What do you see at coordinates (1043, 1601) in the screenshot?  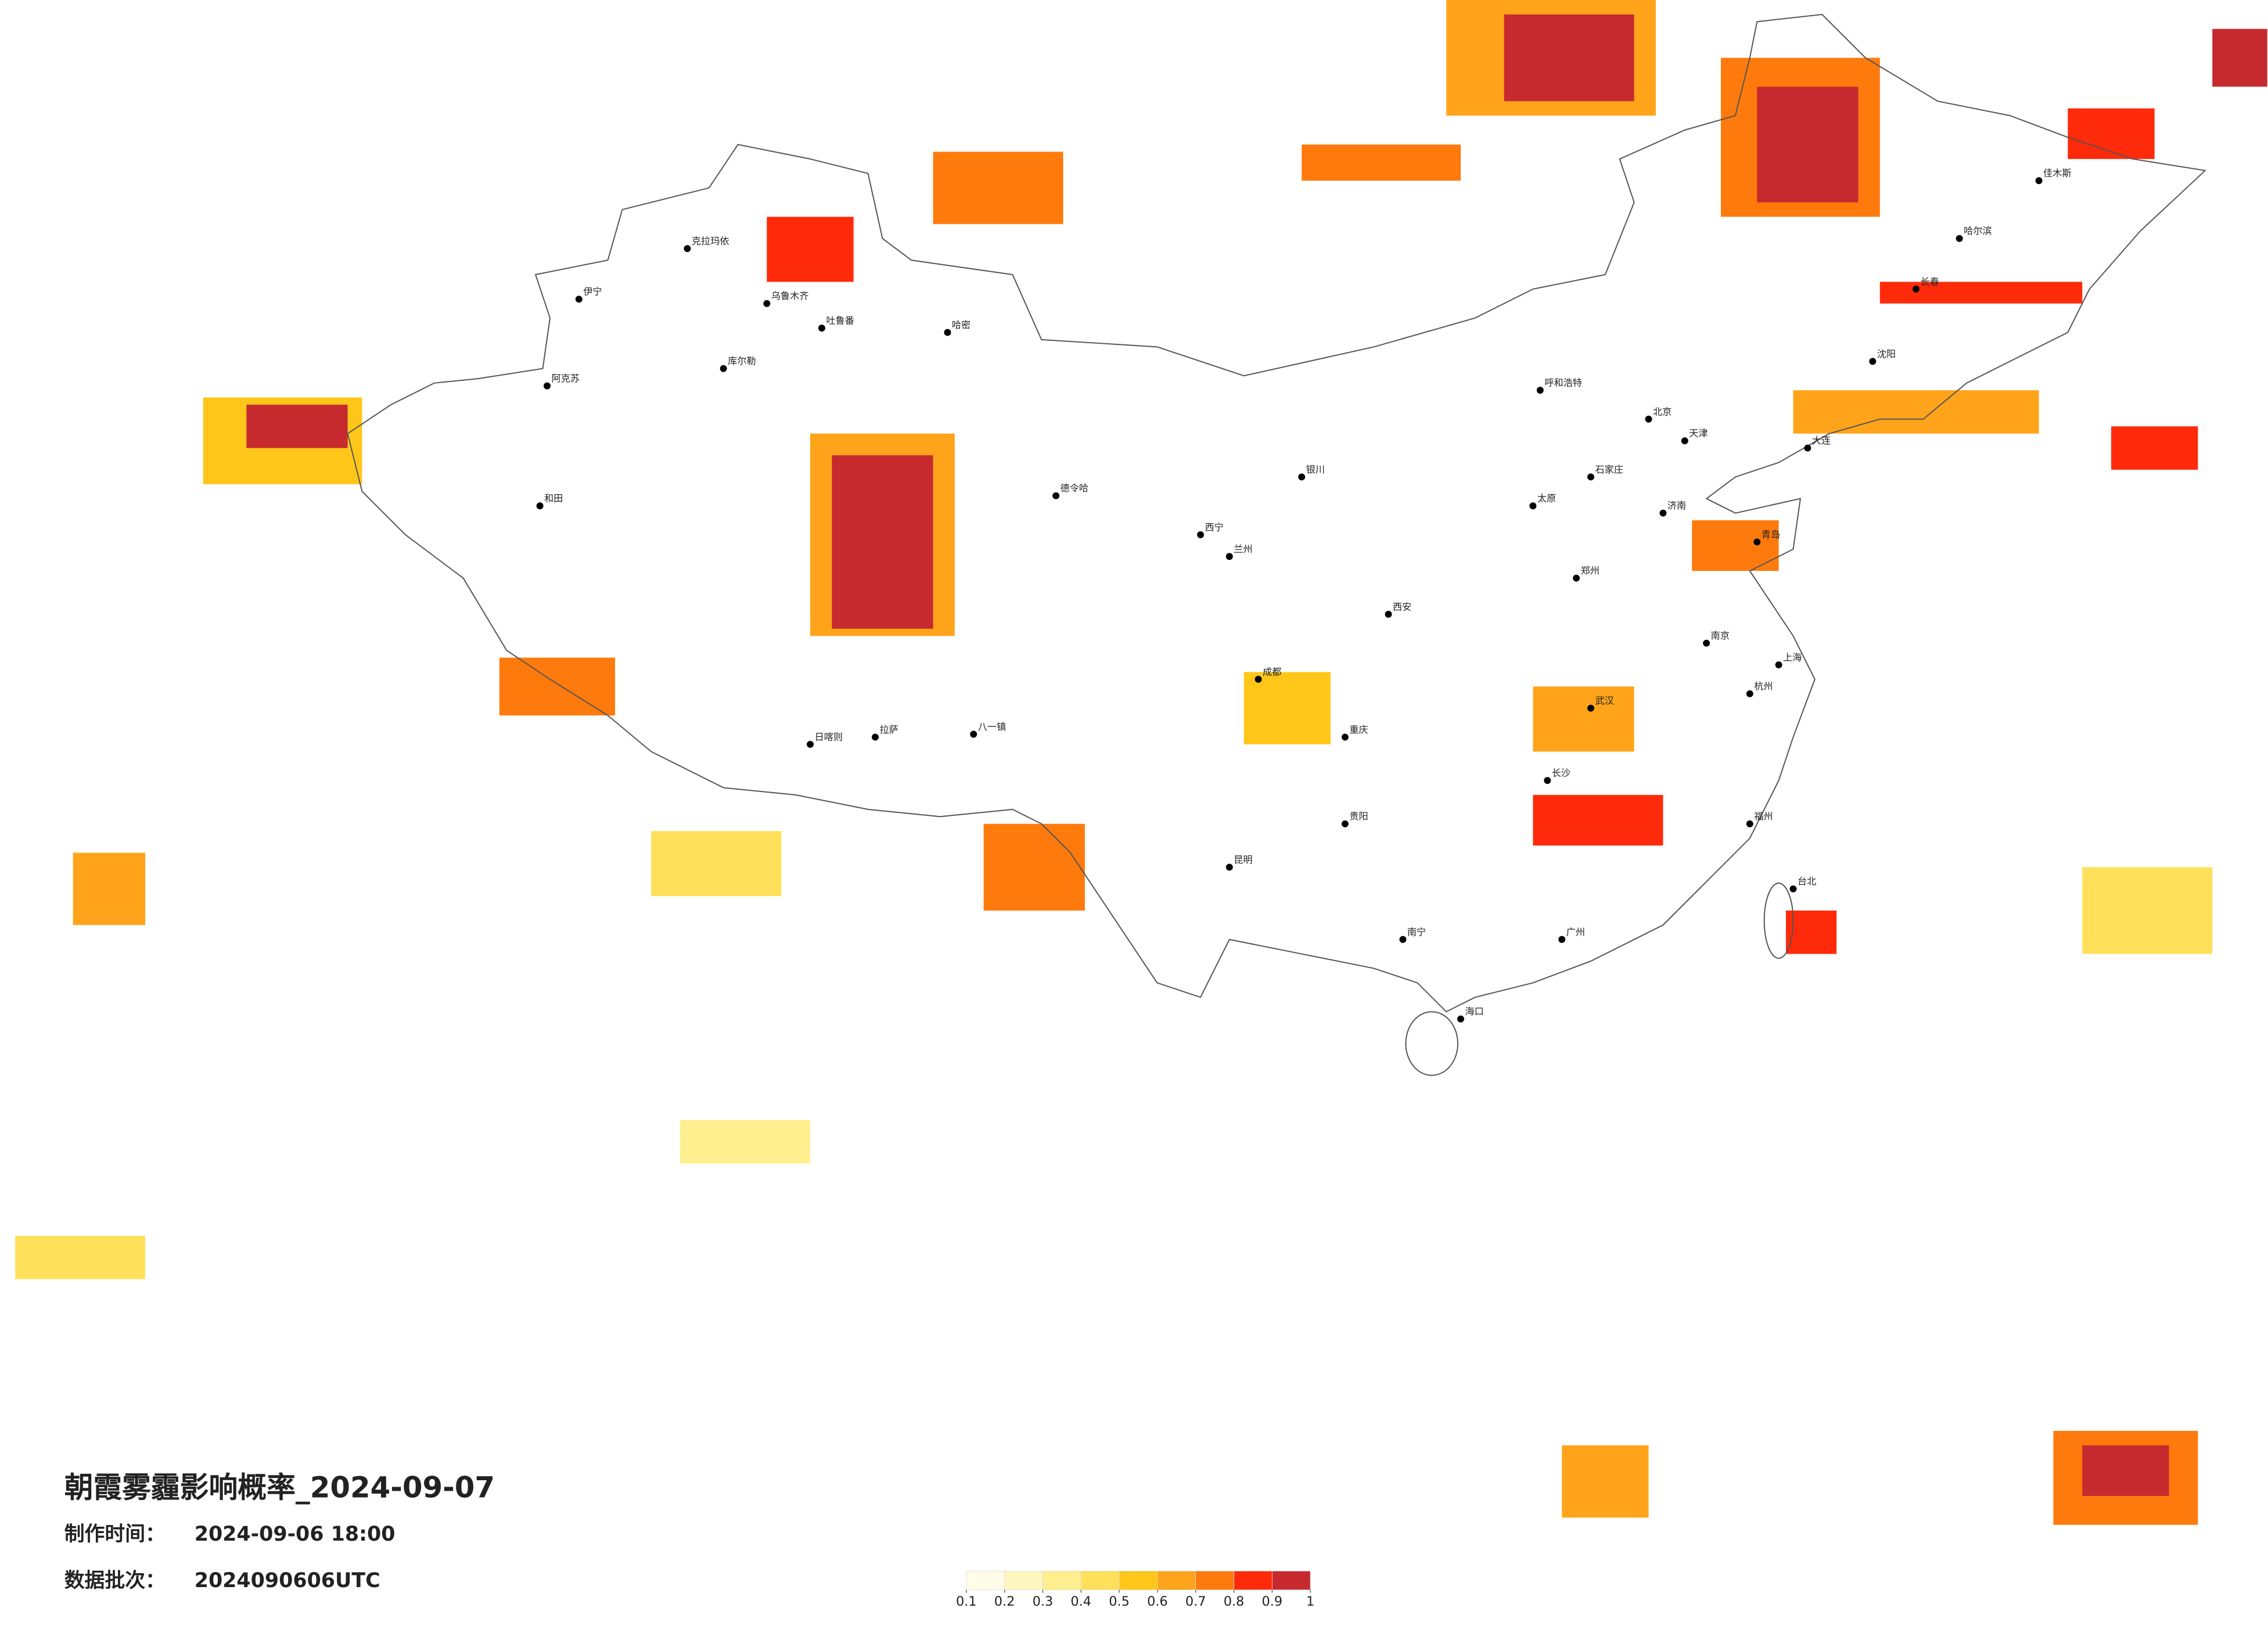 I see `legend-tick-label: 0.3` at bounding box center [1043, 1601].